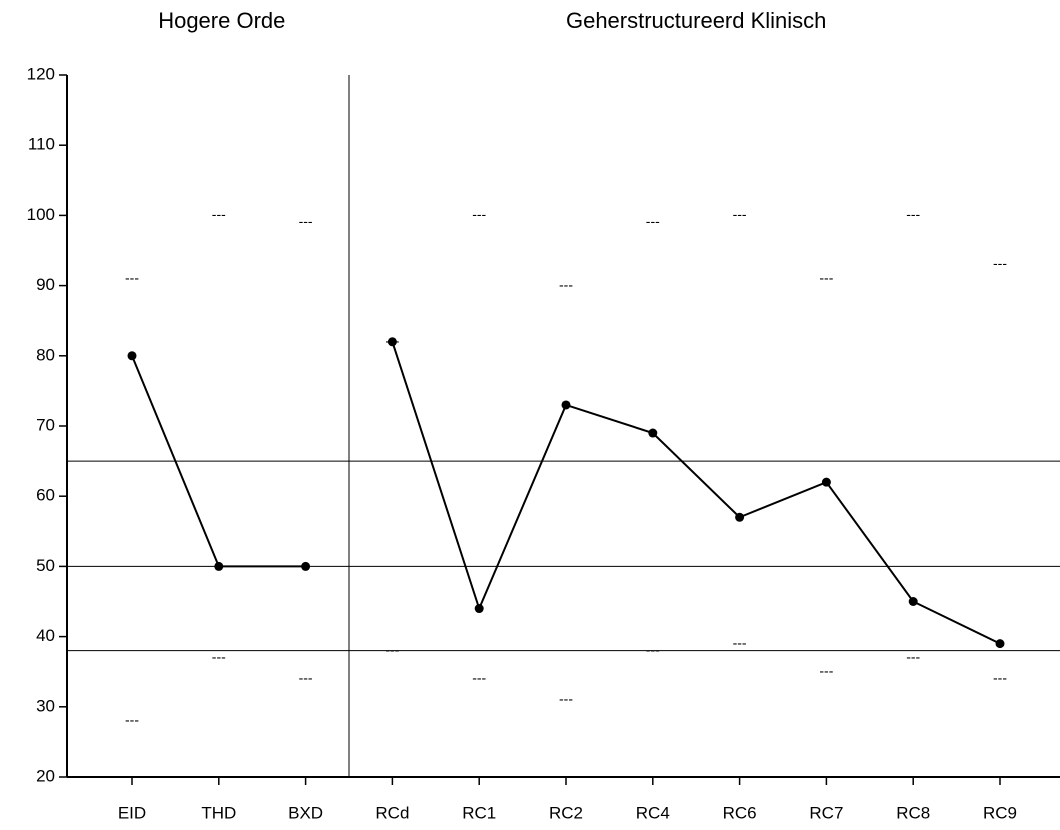 This screenshot has width=1060, height=830. What do you see at coordinates (132, 812) in the screenshot?
I see `x-tick-label: EID` at bounding box center [132, 812].